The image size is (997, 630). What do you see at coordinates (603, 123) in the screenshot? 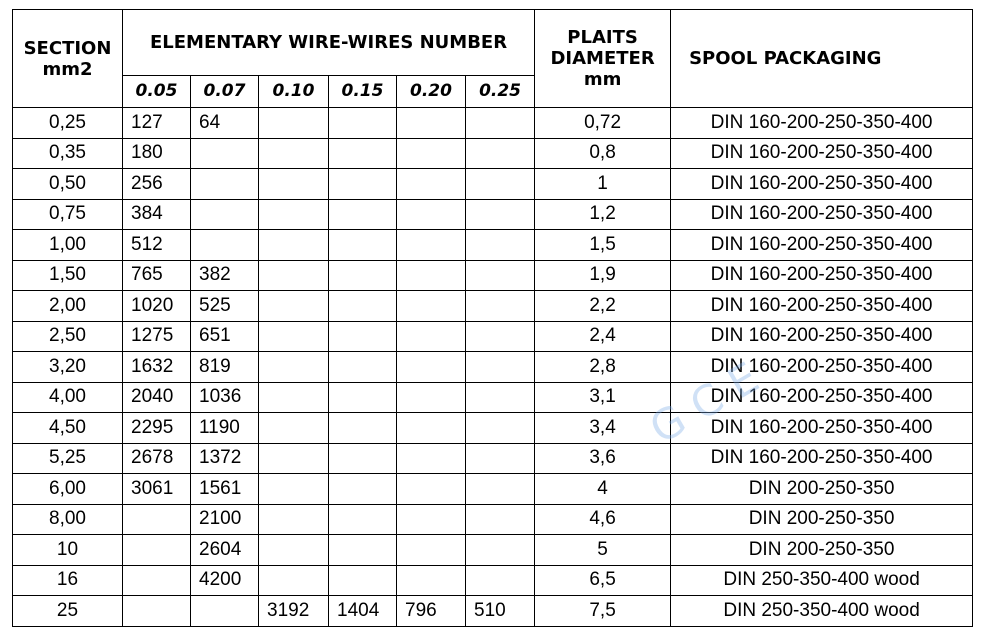
I see `table-cell: 0,72` at bounding box center [603, 123].